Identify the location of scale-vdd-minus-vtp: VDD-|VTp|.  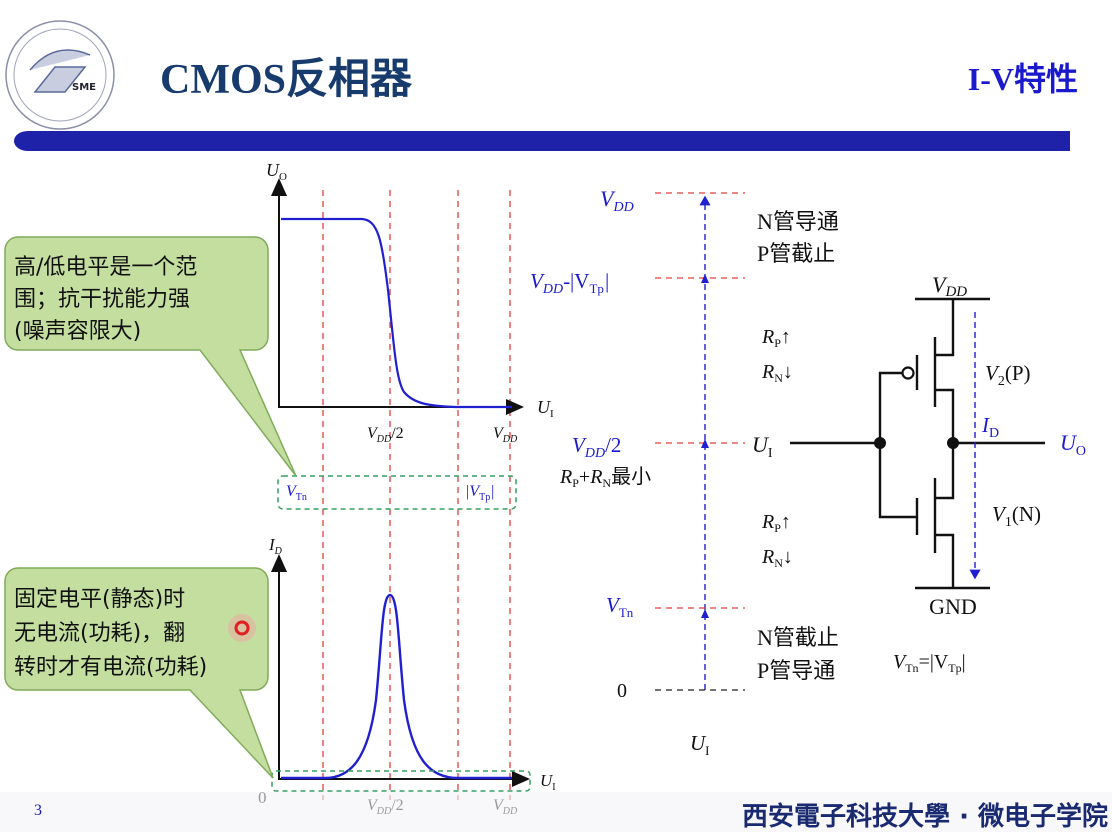
(570, 283).